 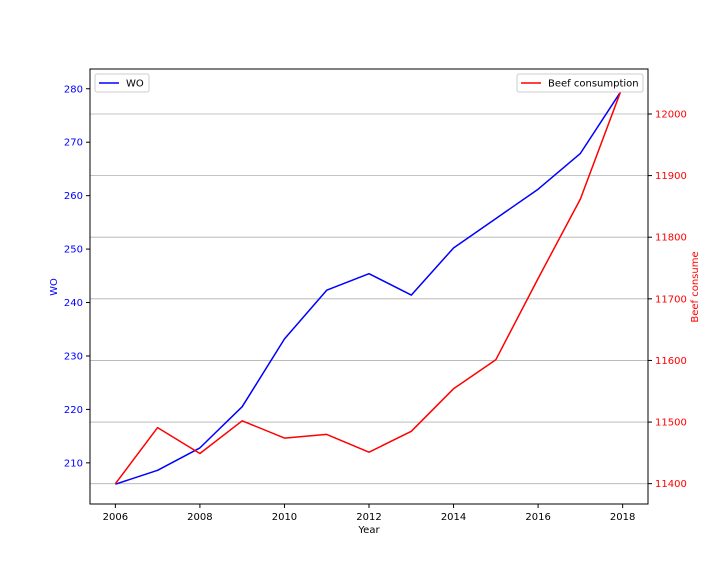 What do you see at coordinates (199, 517) in the screenshot?
I see `x-tick-label: 2008` at bounding box center [199, 517].